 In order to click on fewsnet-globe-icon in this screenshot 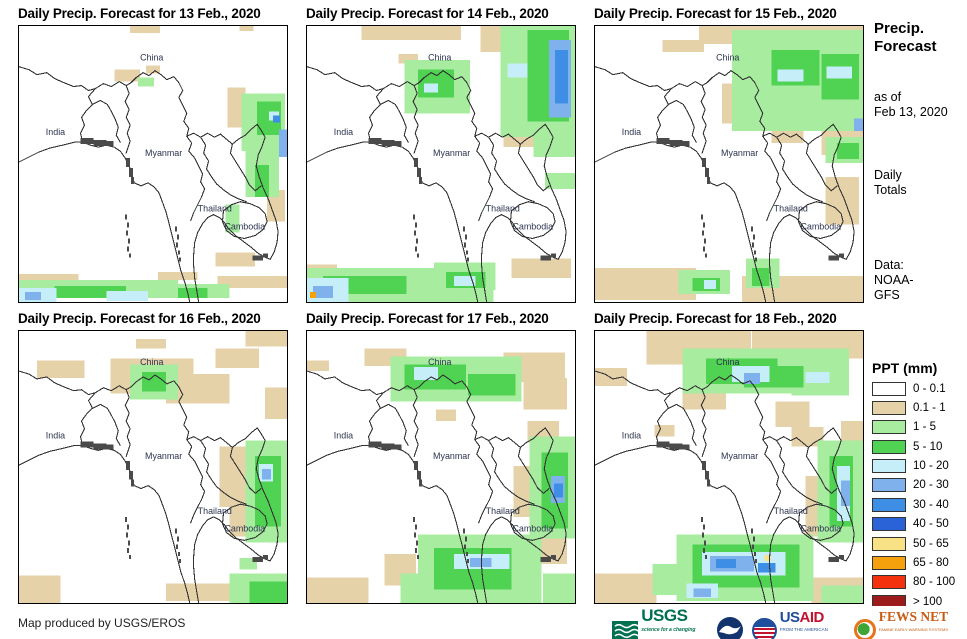, I will do `click(865, 629)`.